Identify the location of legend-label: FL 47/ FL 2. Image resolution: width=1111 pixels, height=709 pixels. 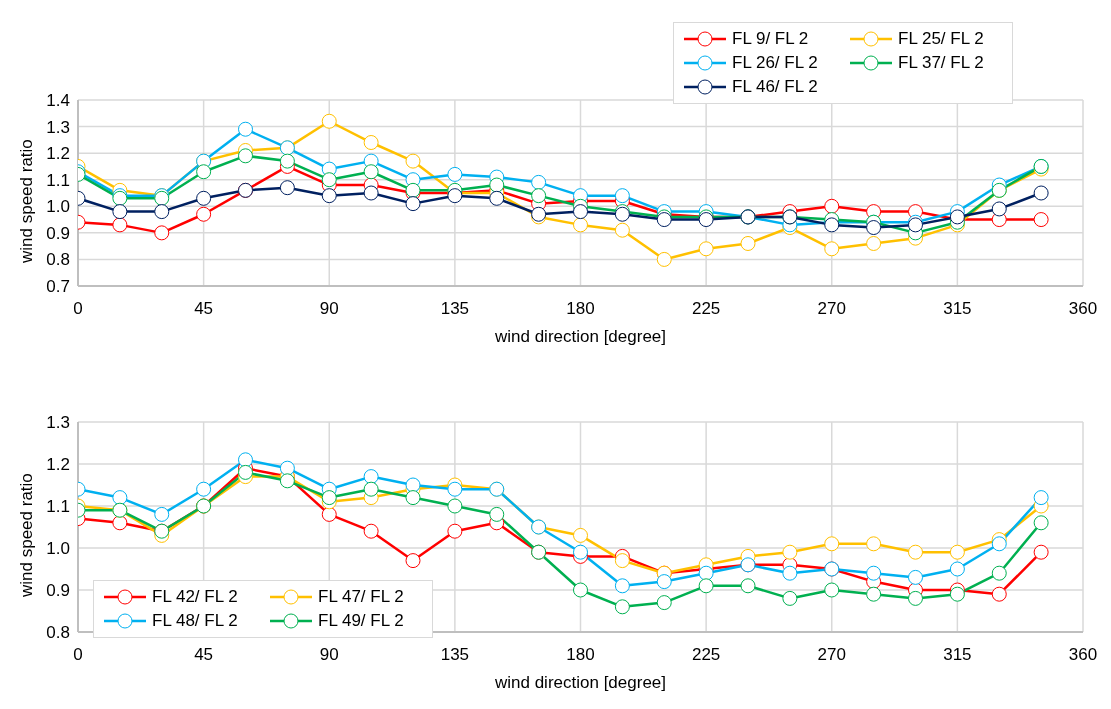
(361, 597).